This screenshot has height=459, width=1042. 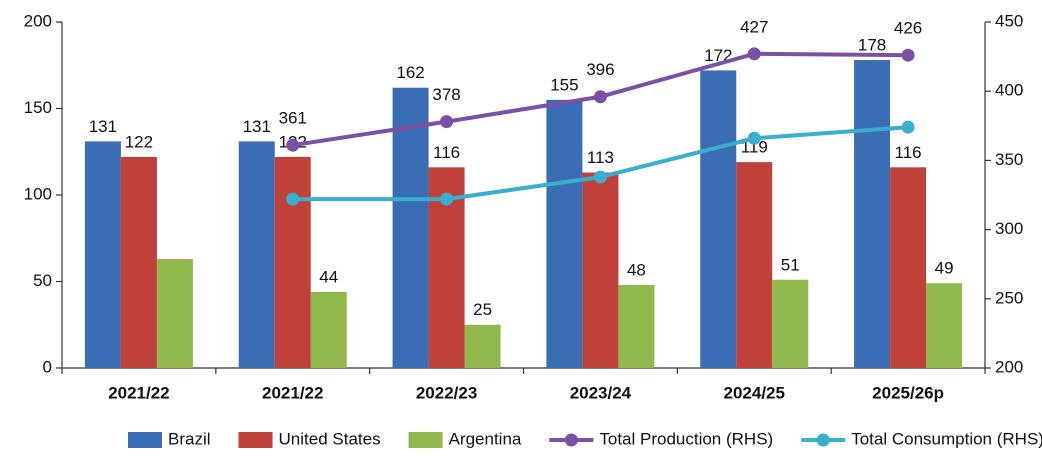 I want to click on data-label: 51, so click(x=790, y=264).